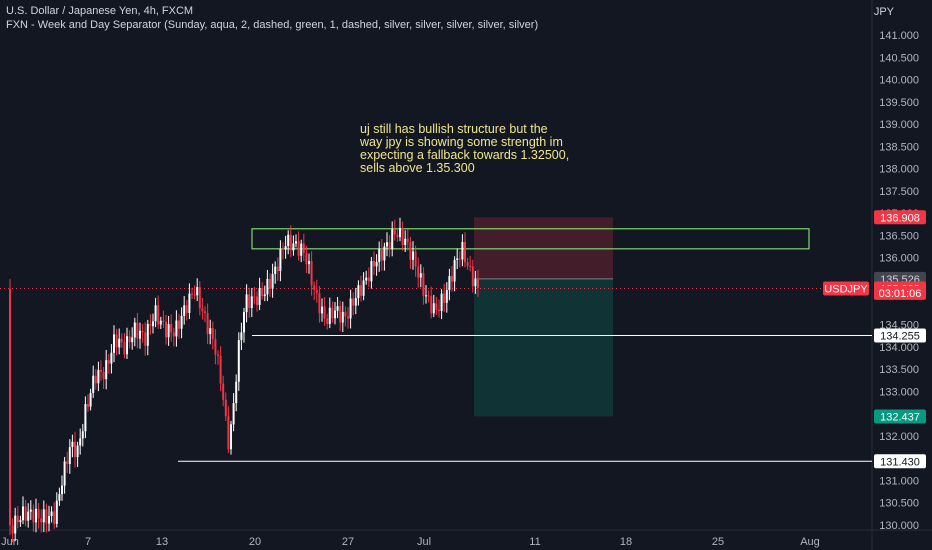 Image resolution: width=932 pixels, height=550 pixels. What do you see at coordinates (100, 11) in the screenshot?
I see `symbol-title: U.S. Dollar / Japanese Yen, 4h, FXCM` at bounding box center [100, 11].